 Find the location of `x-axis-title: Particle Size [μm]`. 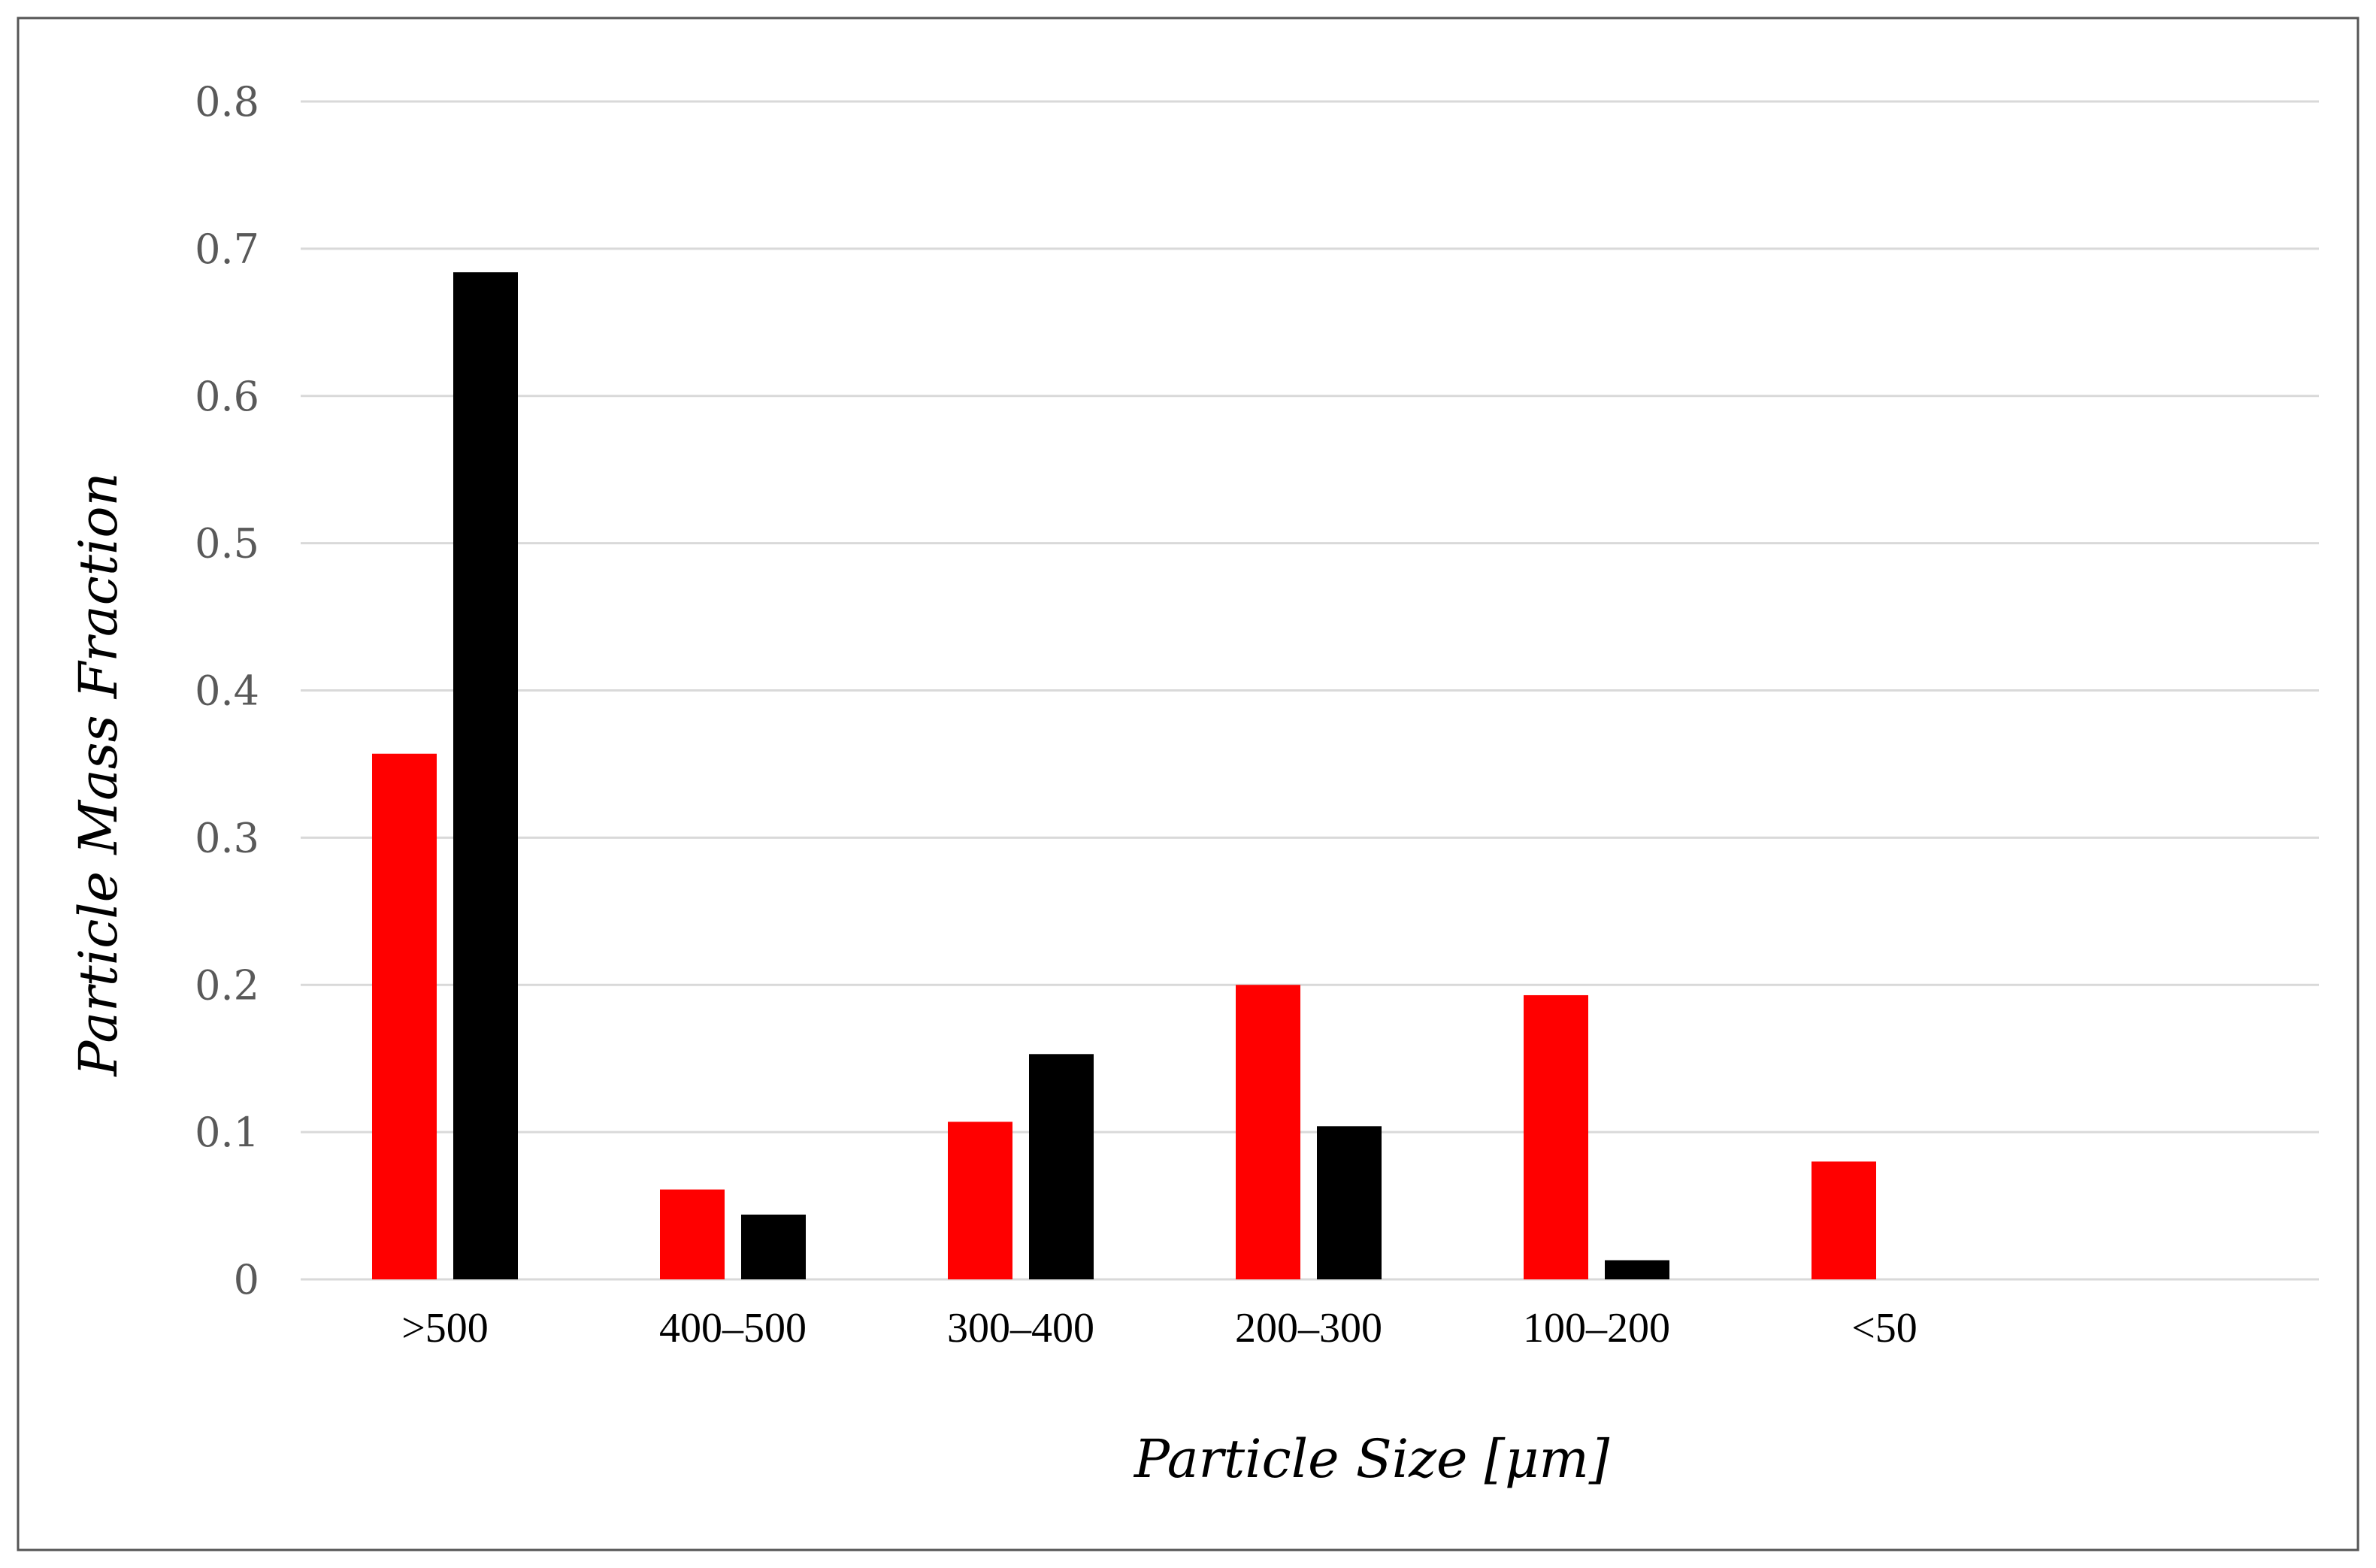

x-axis-title: Particle Size [μm] is located at coordinates (1371, 1459).